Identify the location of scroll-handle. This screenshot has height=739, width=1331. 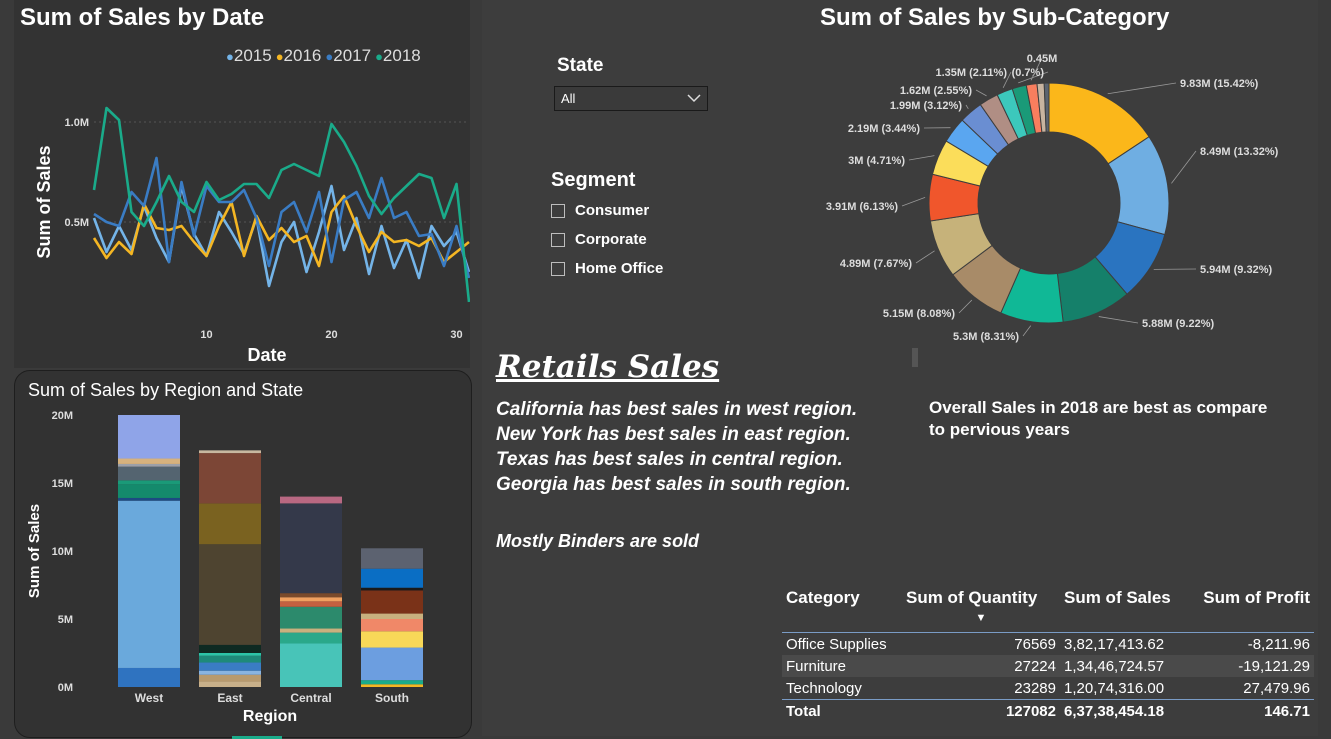
(915, 357).